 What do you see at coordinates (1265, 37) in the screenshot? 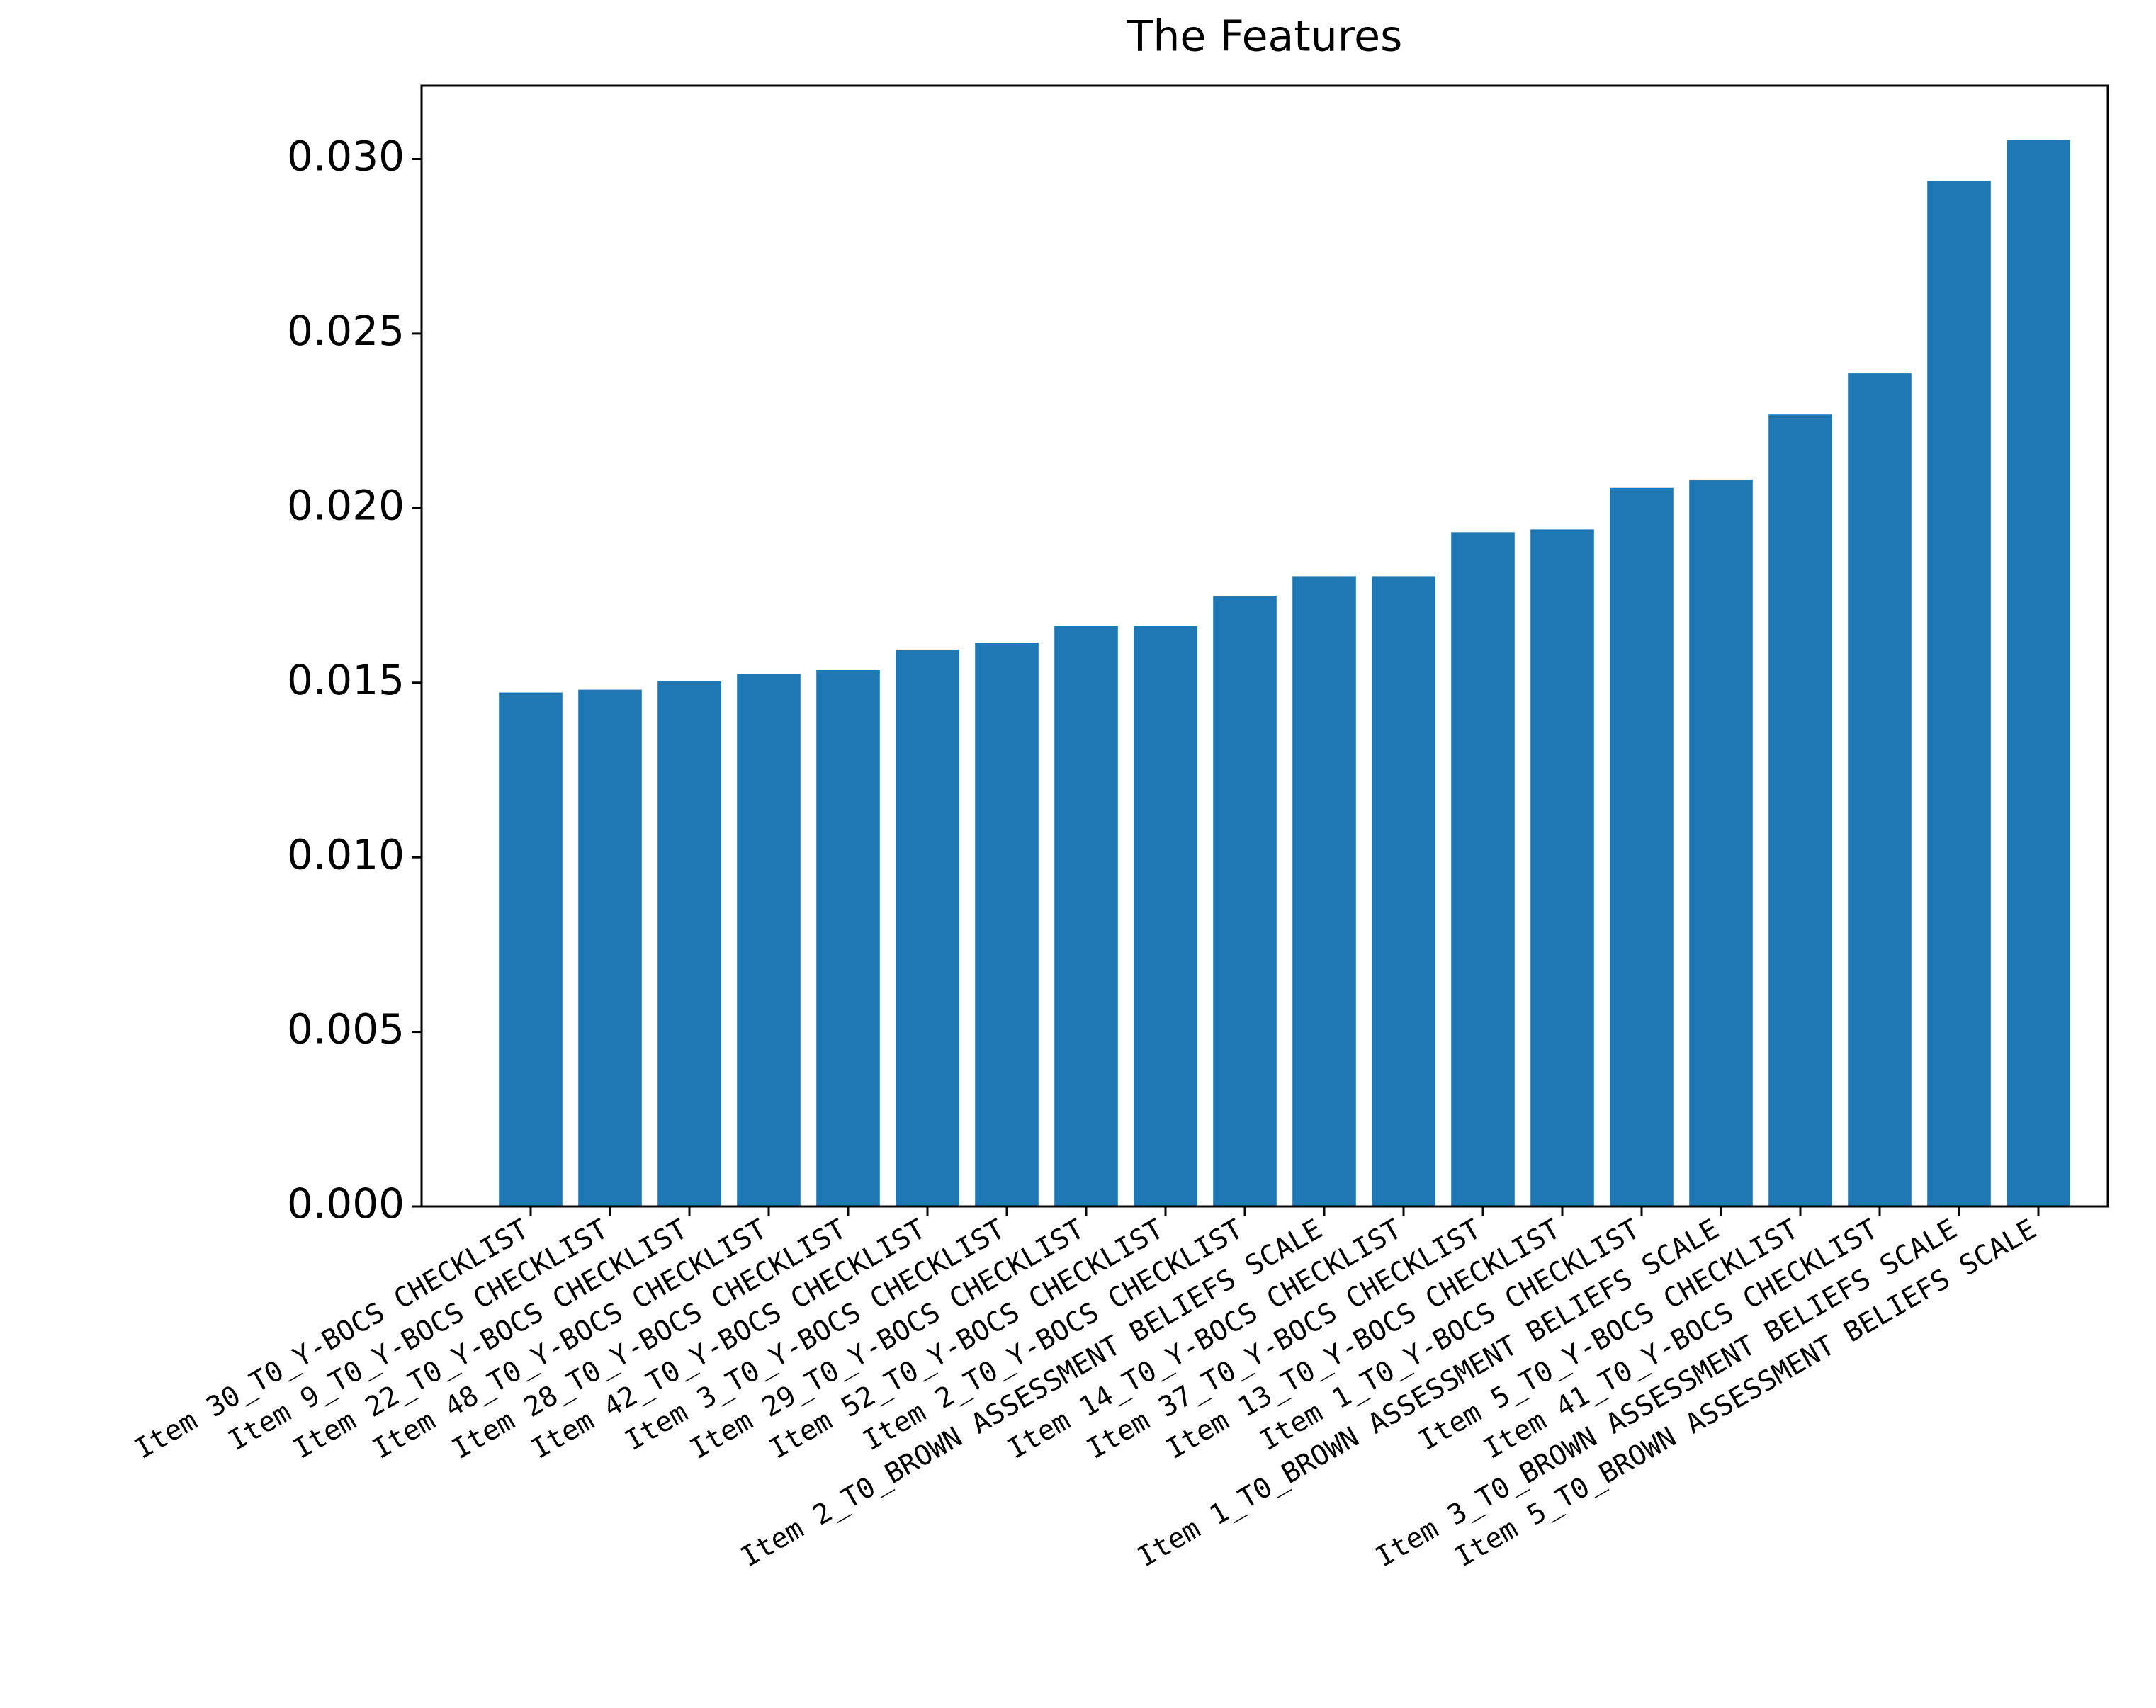
I see `chart-title: The Features` at bounding box center [1265, 37].